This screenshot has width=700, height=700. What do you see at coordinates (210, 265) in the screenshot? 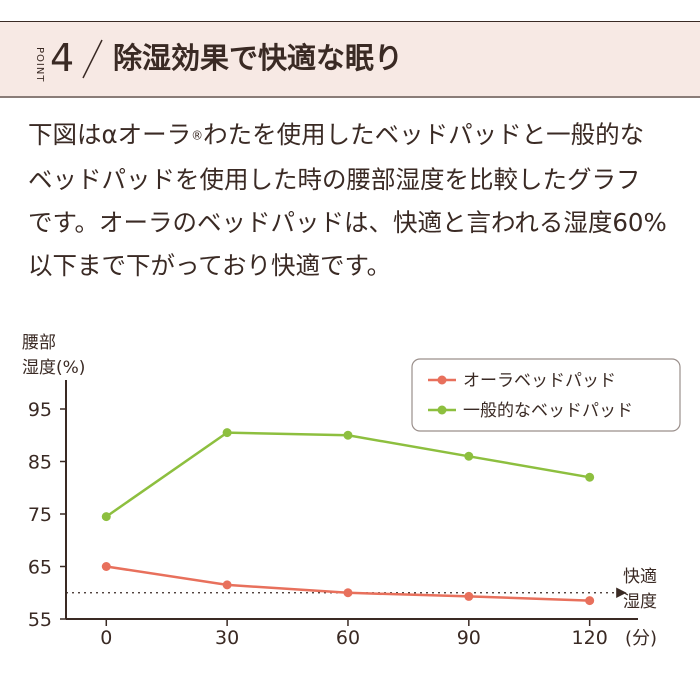
I see `description-line-4: 以下まで下がっており快適です。` at bounding box center [210, 265].